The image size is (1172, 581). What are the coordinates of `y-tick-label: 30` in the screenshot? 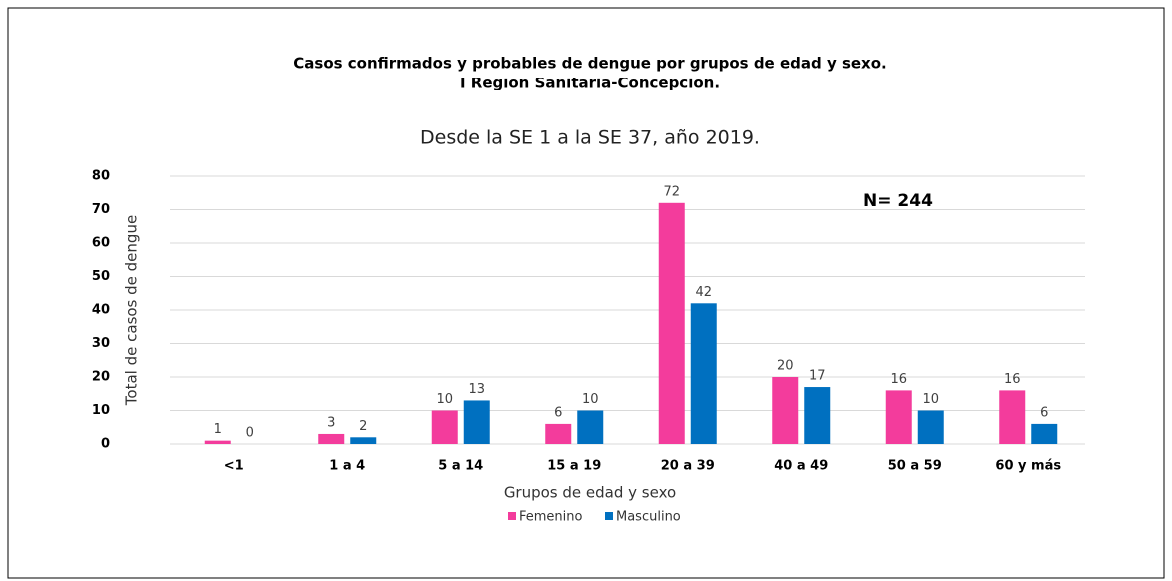 It's located at (101, 343).